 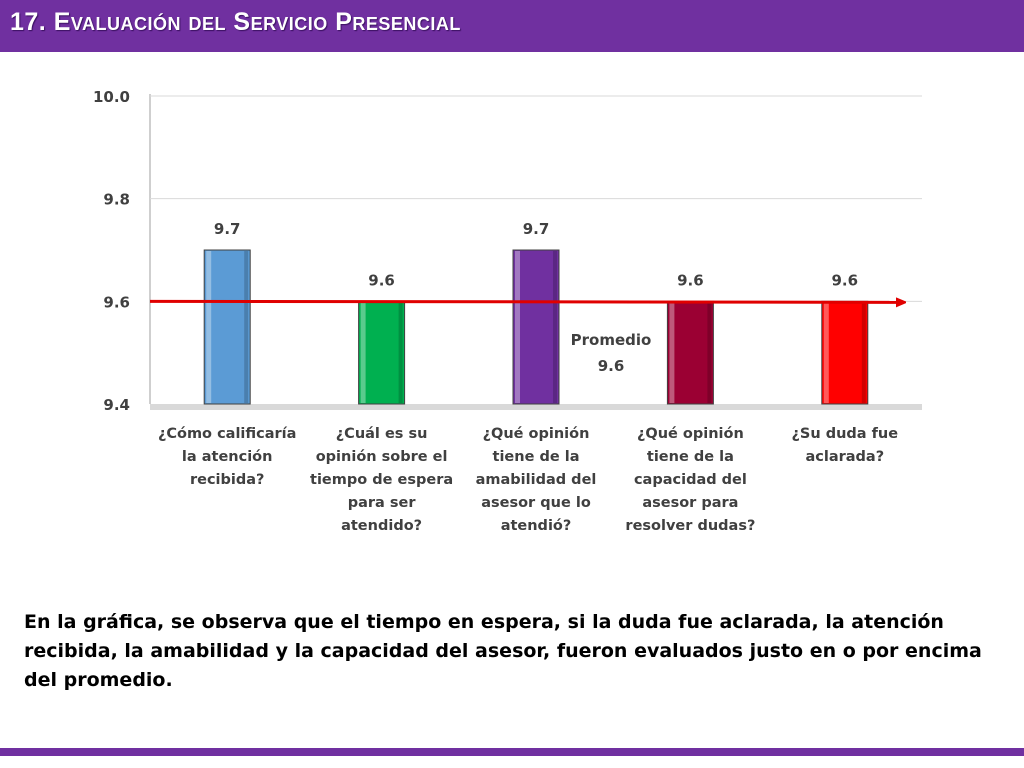 I want to click on category-label: atendió?, so click(x=536, y=526).